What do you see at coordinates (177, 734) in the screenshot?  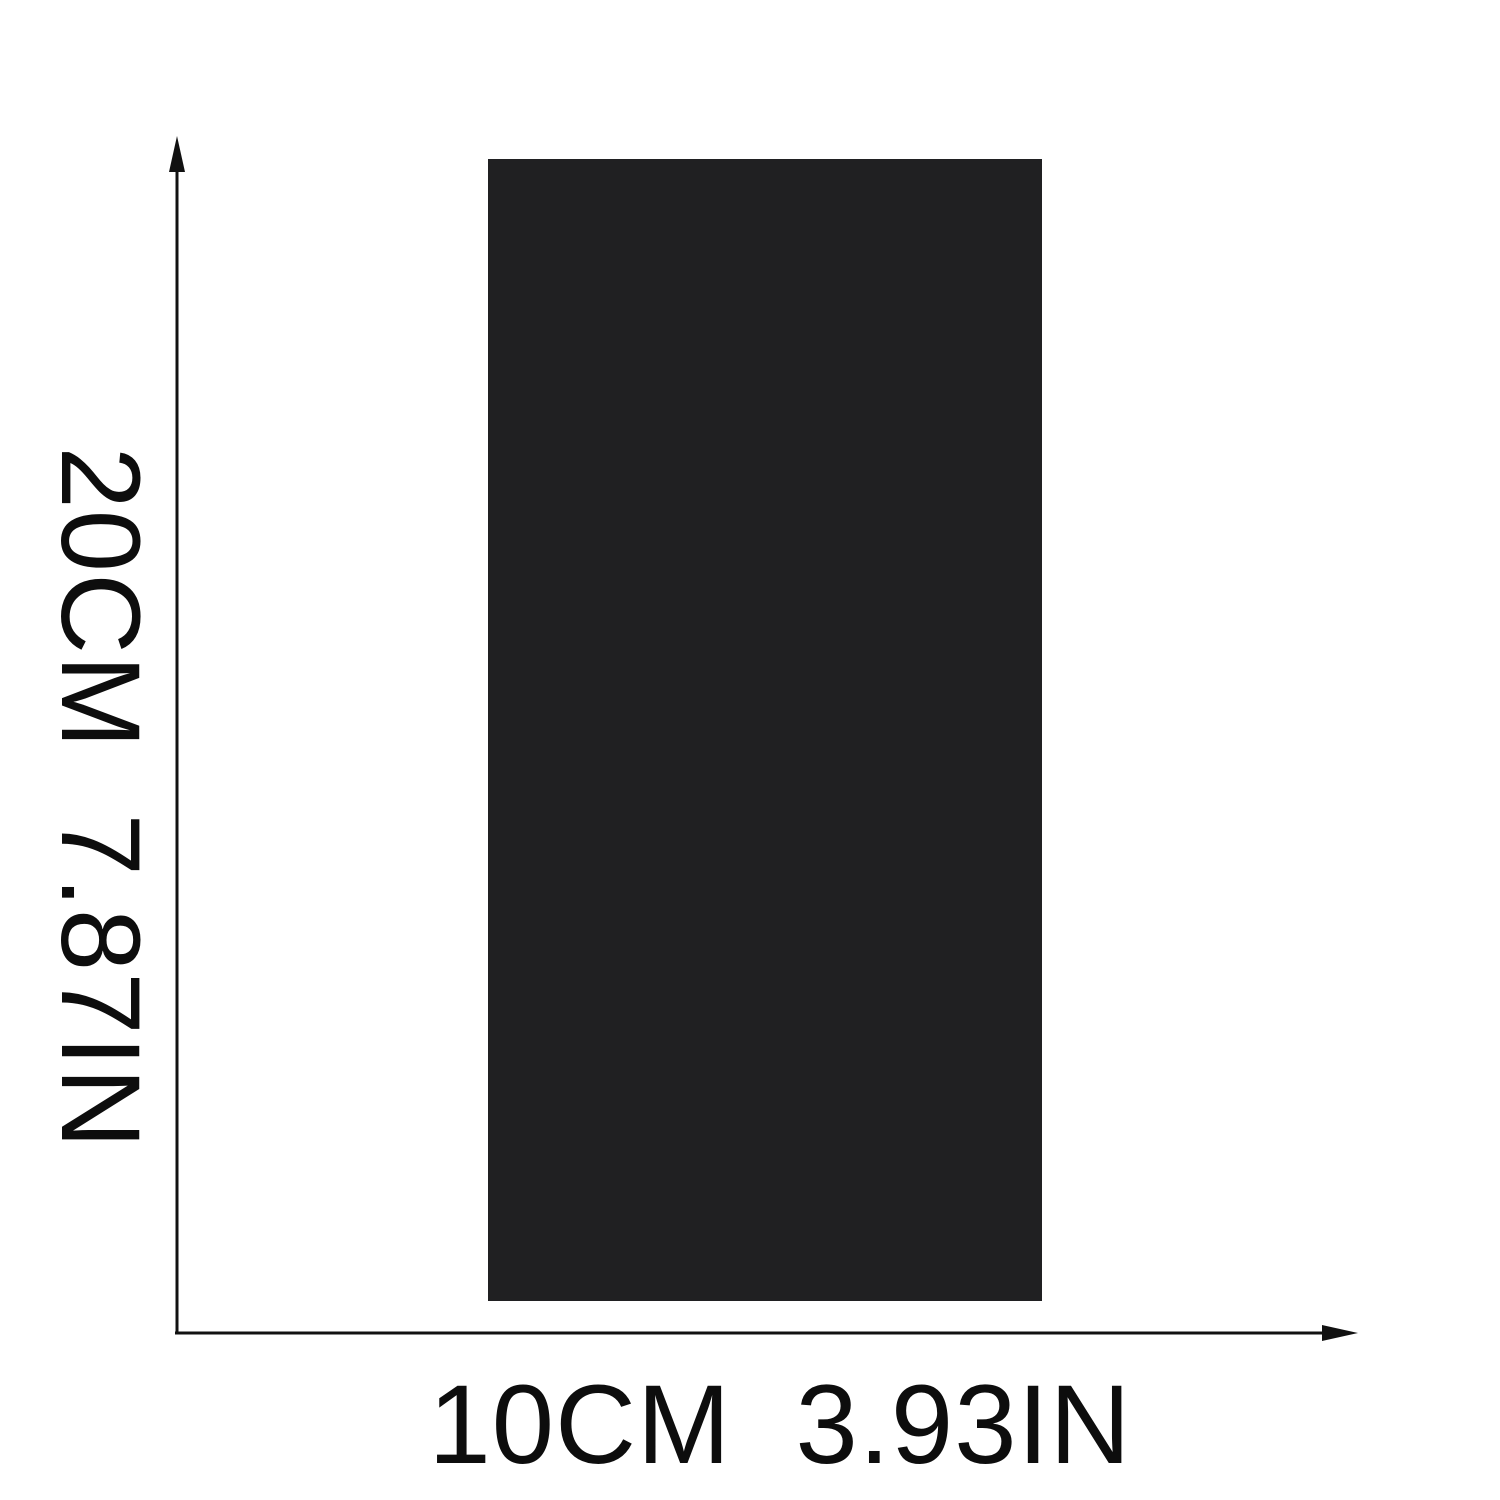 I see `height-arrow-icon` at bounding box center [177, 734].